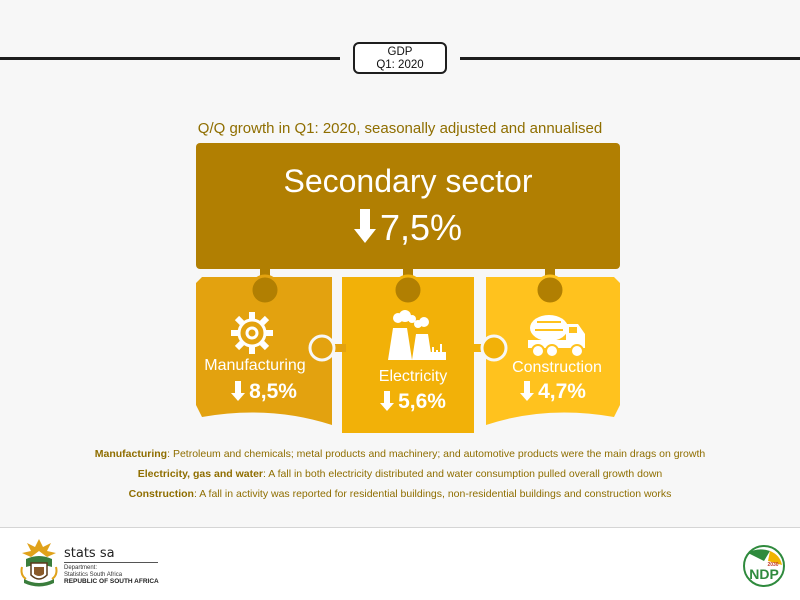 This screenshot has width=800, height=600. What do you see at coordinates (200, 474) in the screenshot?
I see `note-heading: Electricity, gas and water` at bounding box center [200, 474].